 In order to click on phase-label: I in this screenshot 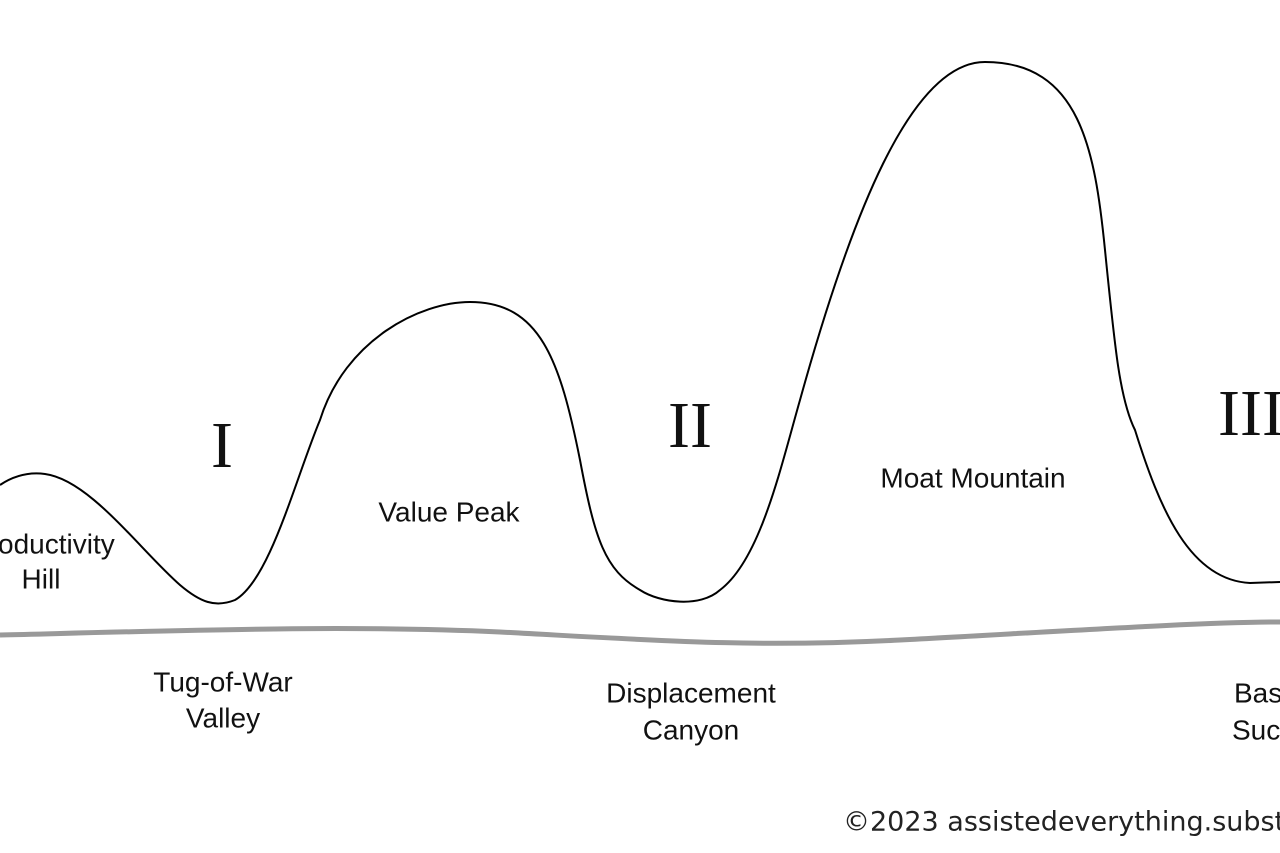, I will do `click(222, 445)`.